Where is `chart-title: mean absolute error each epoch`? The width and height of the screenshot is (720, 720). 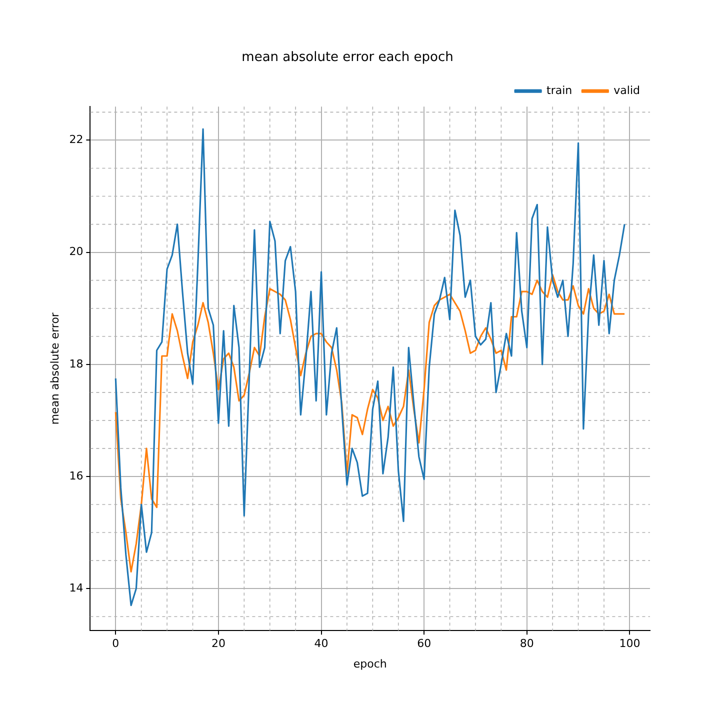
chart-title: mean absolute error each epoch is located at coordinates (348, 58).